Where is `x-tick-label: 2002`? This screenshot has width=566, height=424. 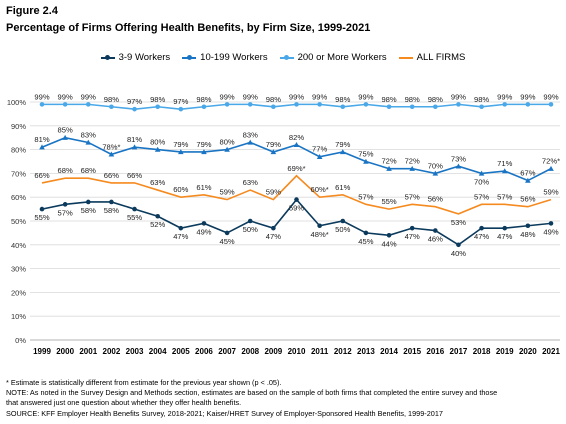 x-tick-label: 2002 is located at coordinates (112, 351).